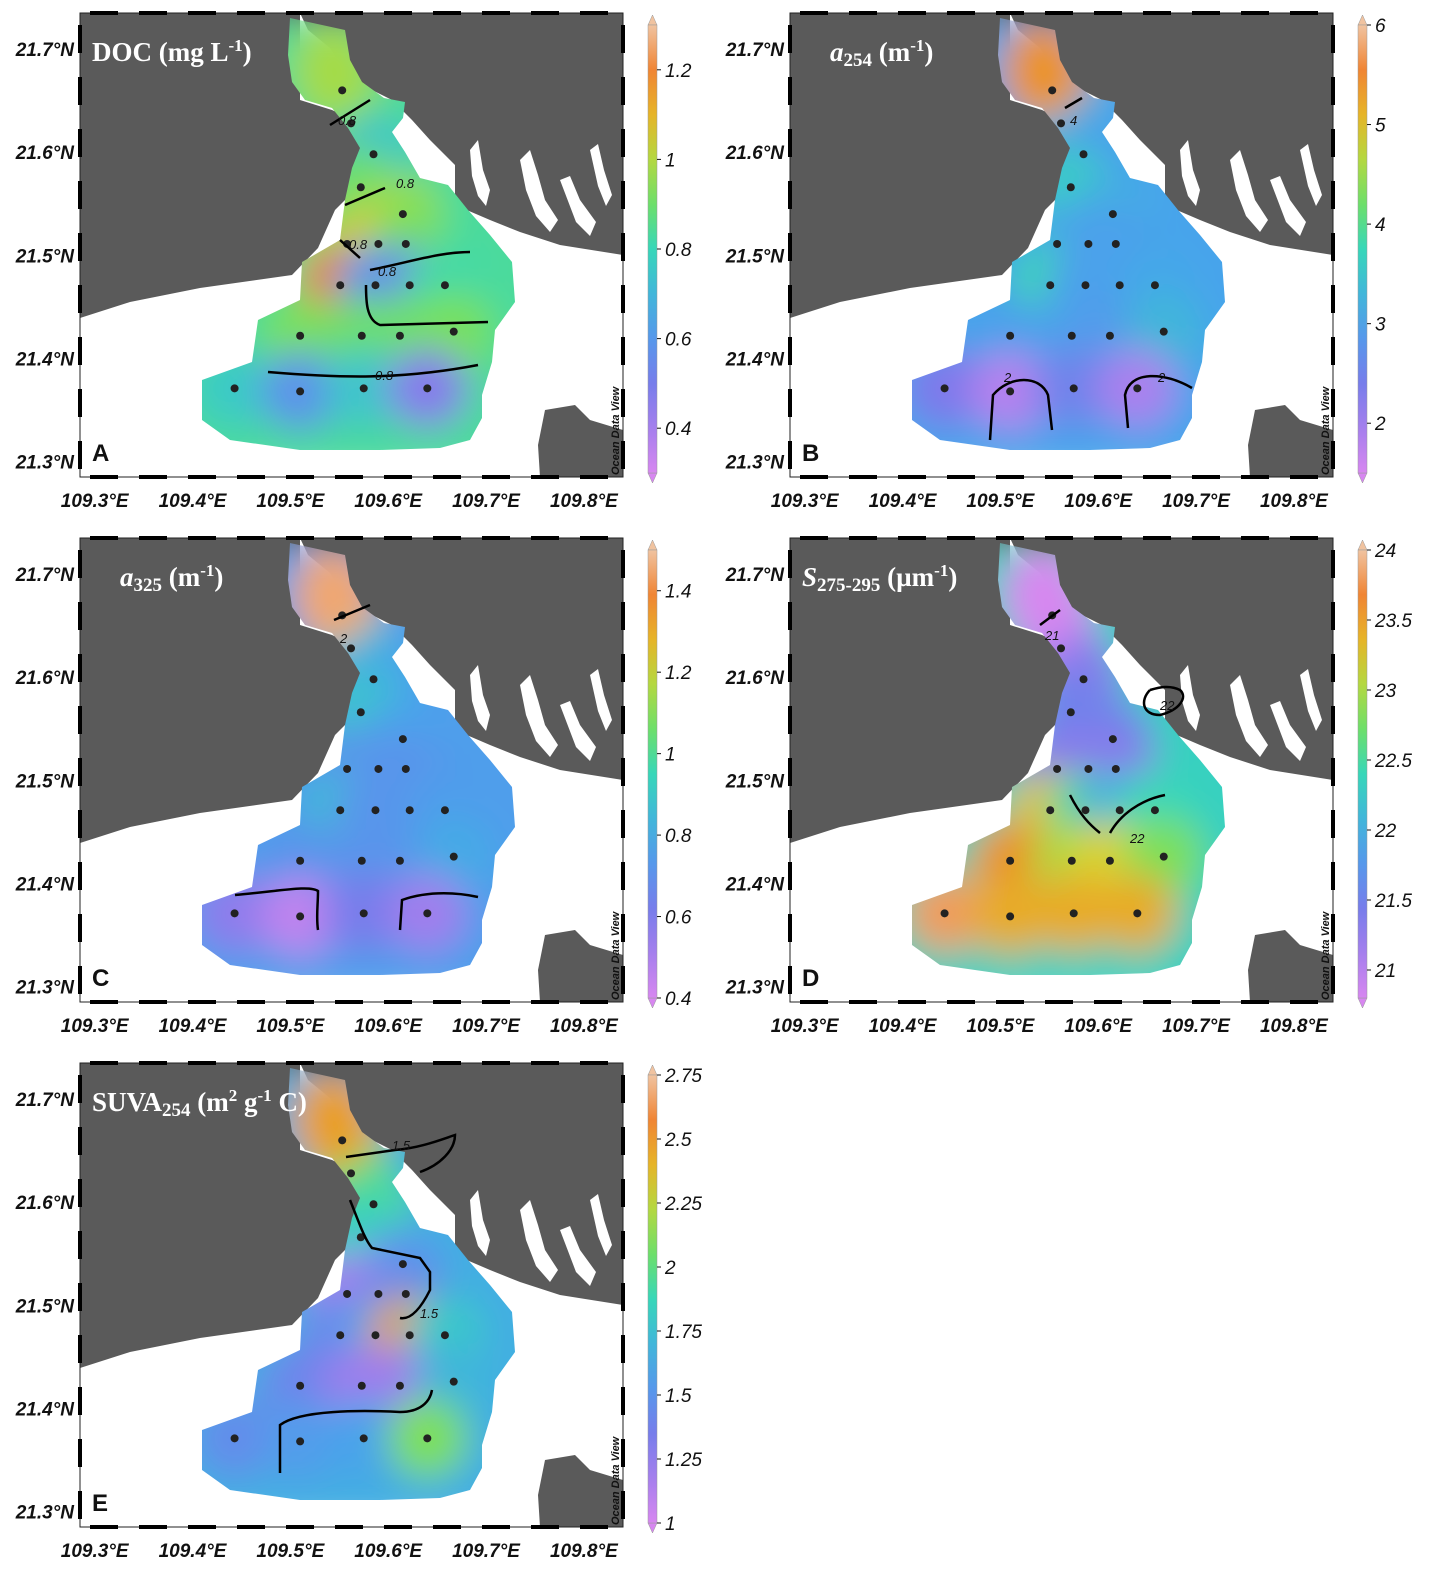 The height and width of the screenshot is (1580, 1429). Describe the element at coordinates (1073, 120) in the screenshot. I see `contour-label-1: 4` at that location.